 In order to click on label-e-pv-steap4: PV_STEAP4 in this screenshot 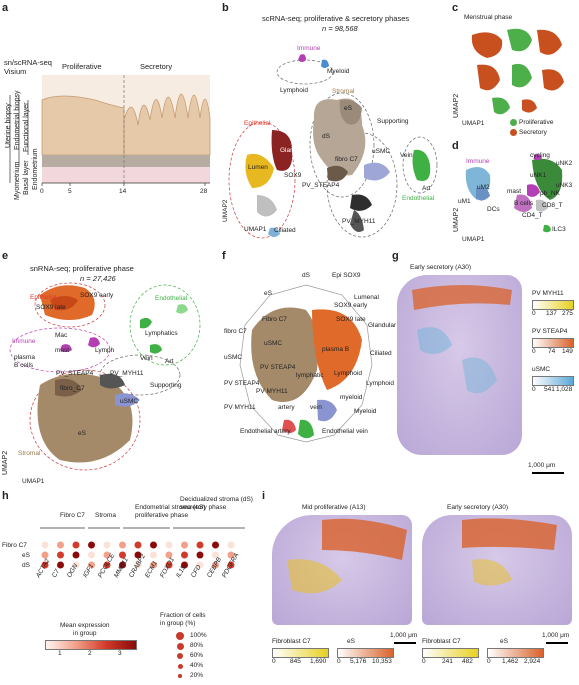, I will do `click(75, 373)`.